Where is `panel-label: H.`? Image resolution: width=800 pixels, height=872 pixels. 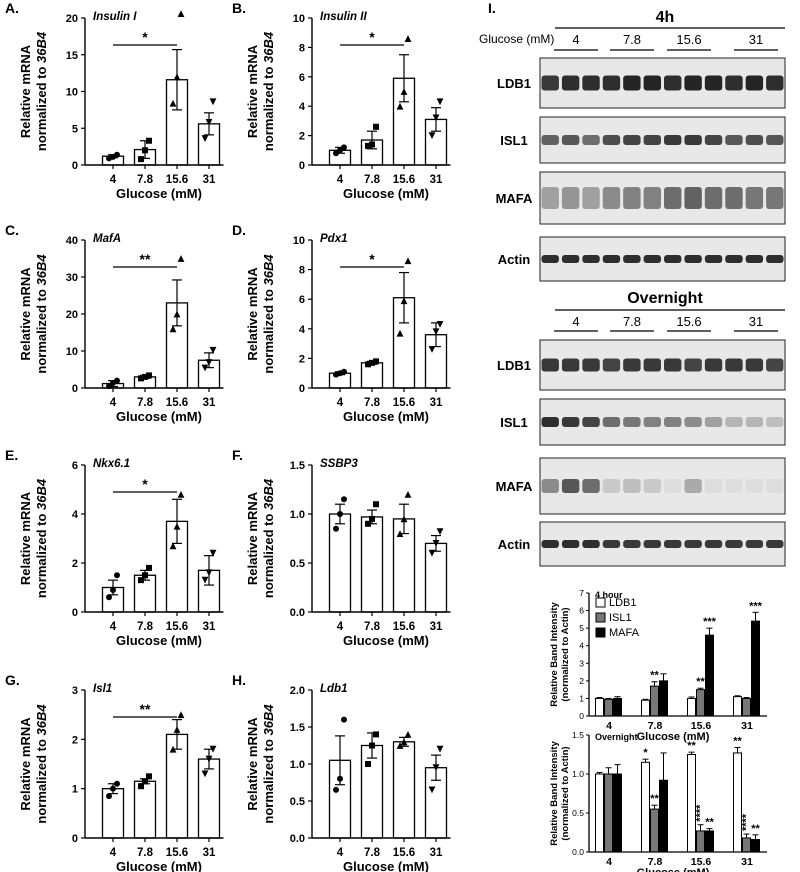
panel-label: H. is located at coordinates (239, 680).